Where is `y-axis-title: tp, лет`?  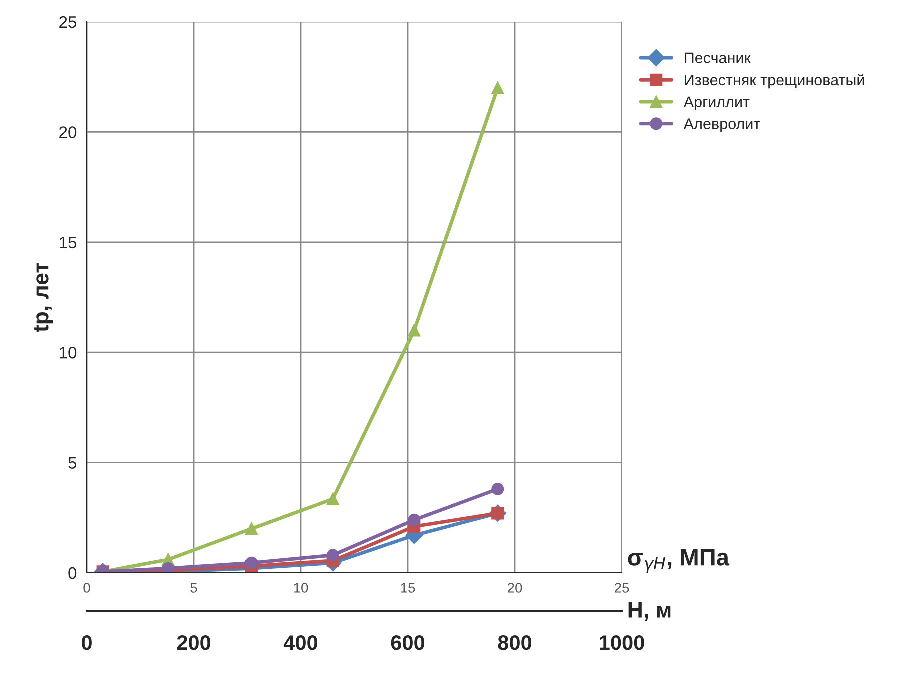
y-axis-title: tp, лет is located at coordinates (44, 297).